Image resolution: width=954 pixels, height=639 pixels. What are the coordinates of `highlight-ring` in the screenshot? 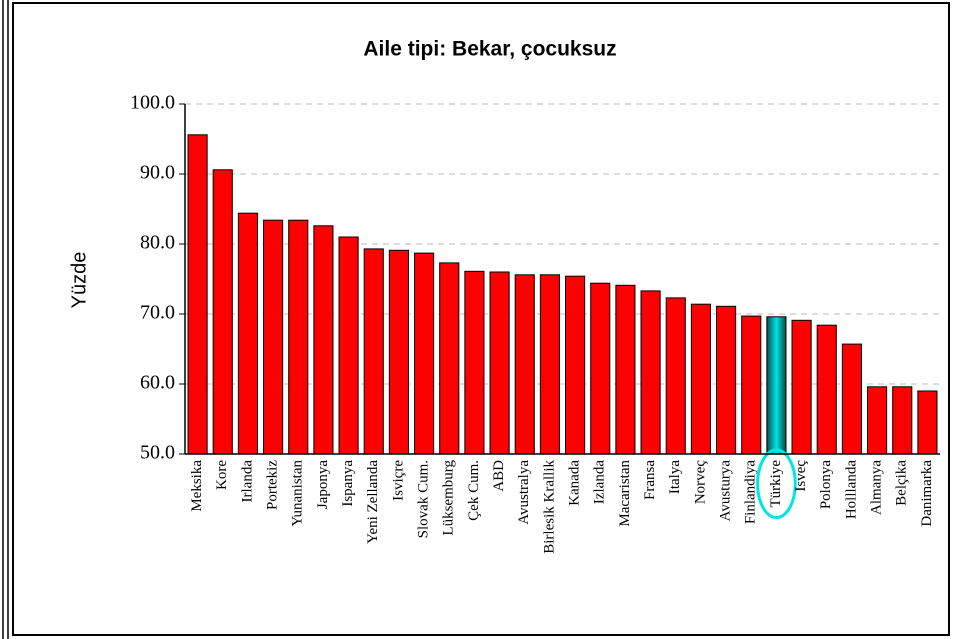 It's located at (776, 483).